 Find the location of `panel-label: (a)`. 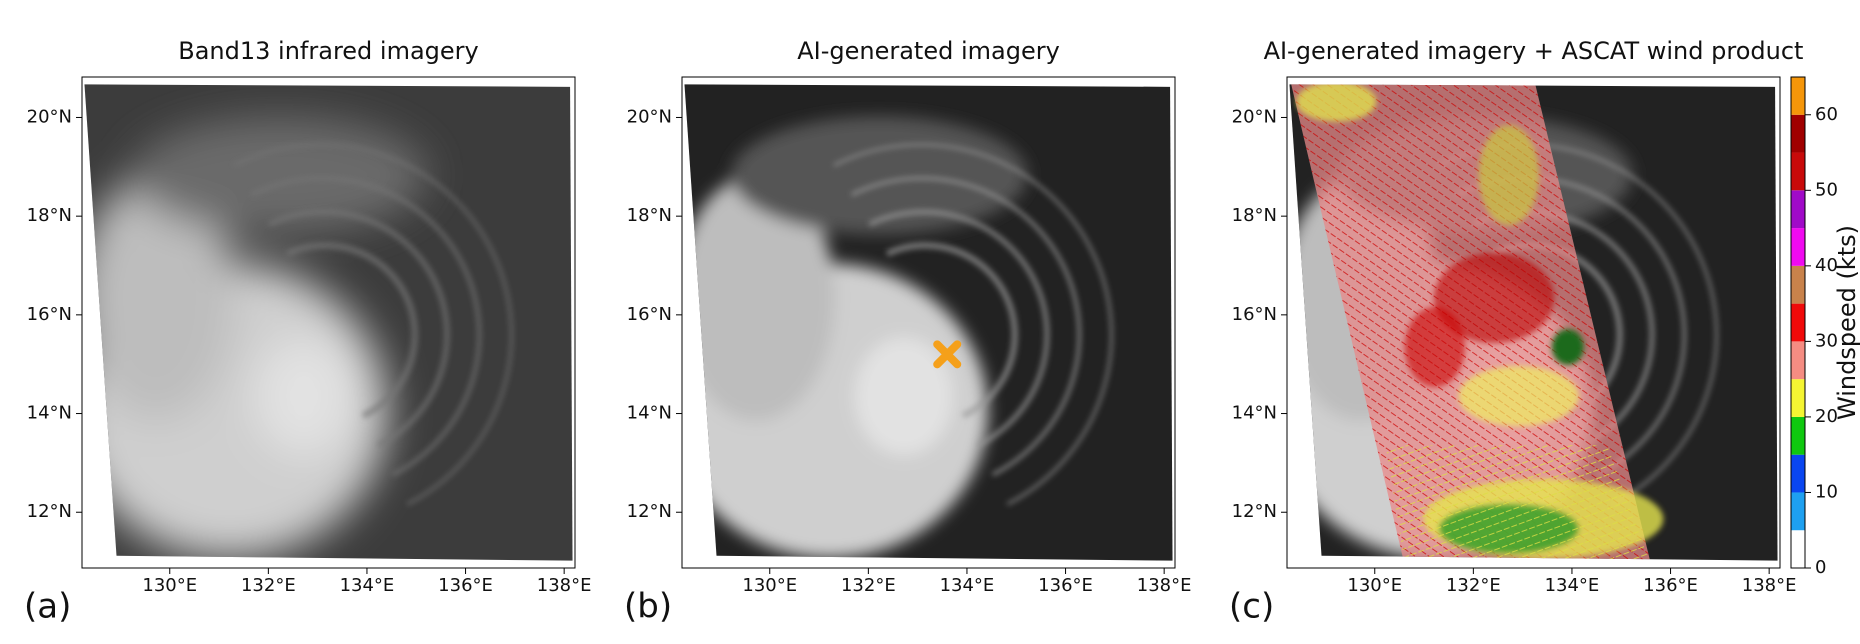

panel-label: (a) is located at coordinates (47, 607).